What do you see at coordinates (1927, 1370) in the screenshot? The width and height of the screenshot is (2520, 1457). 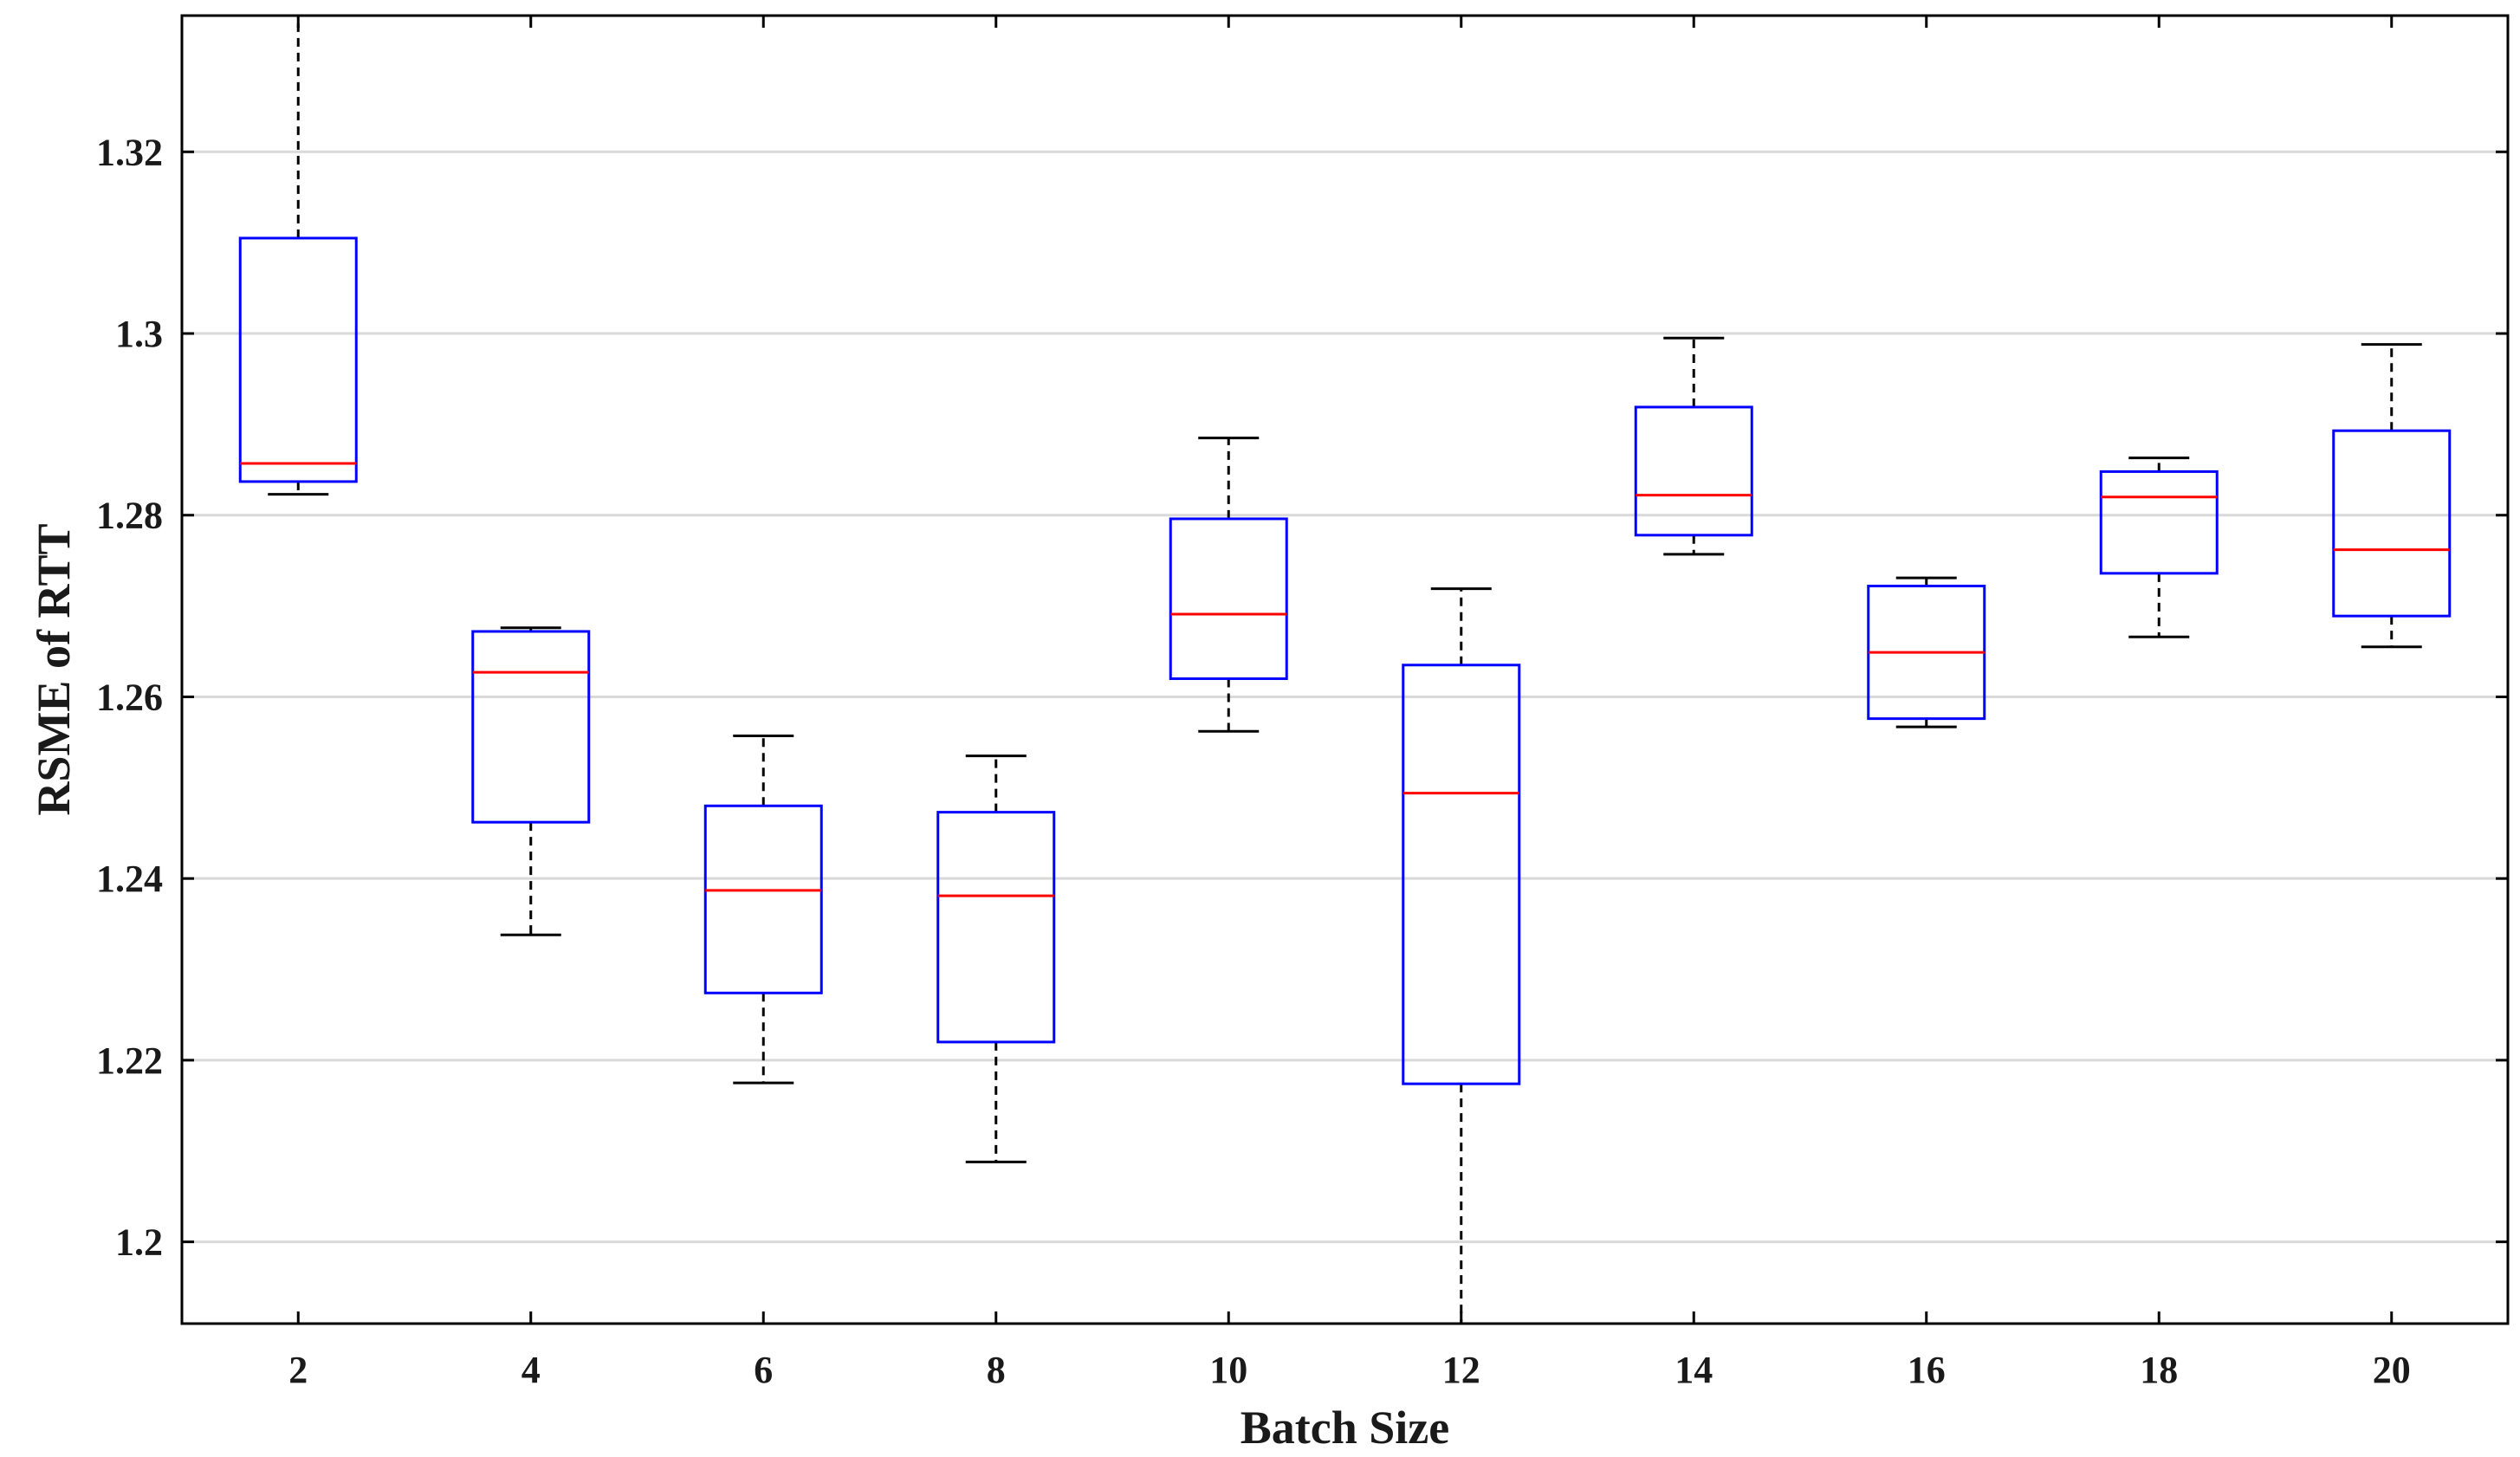 I see `x-tick-label: 16` at bounding box center [1927, 1370].